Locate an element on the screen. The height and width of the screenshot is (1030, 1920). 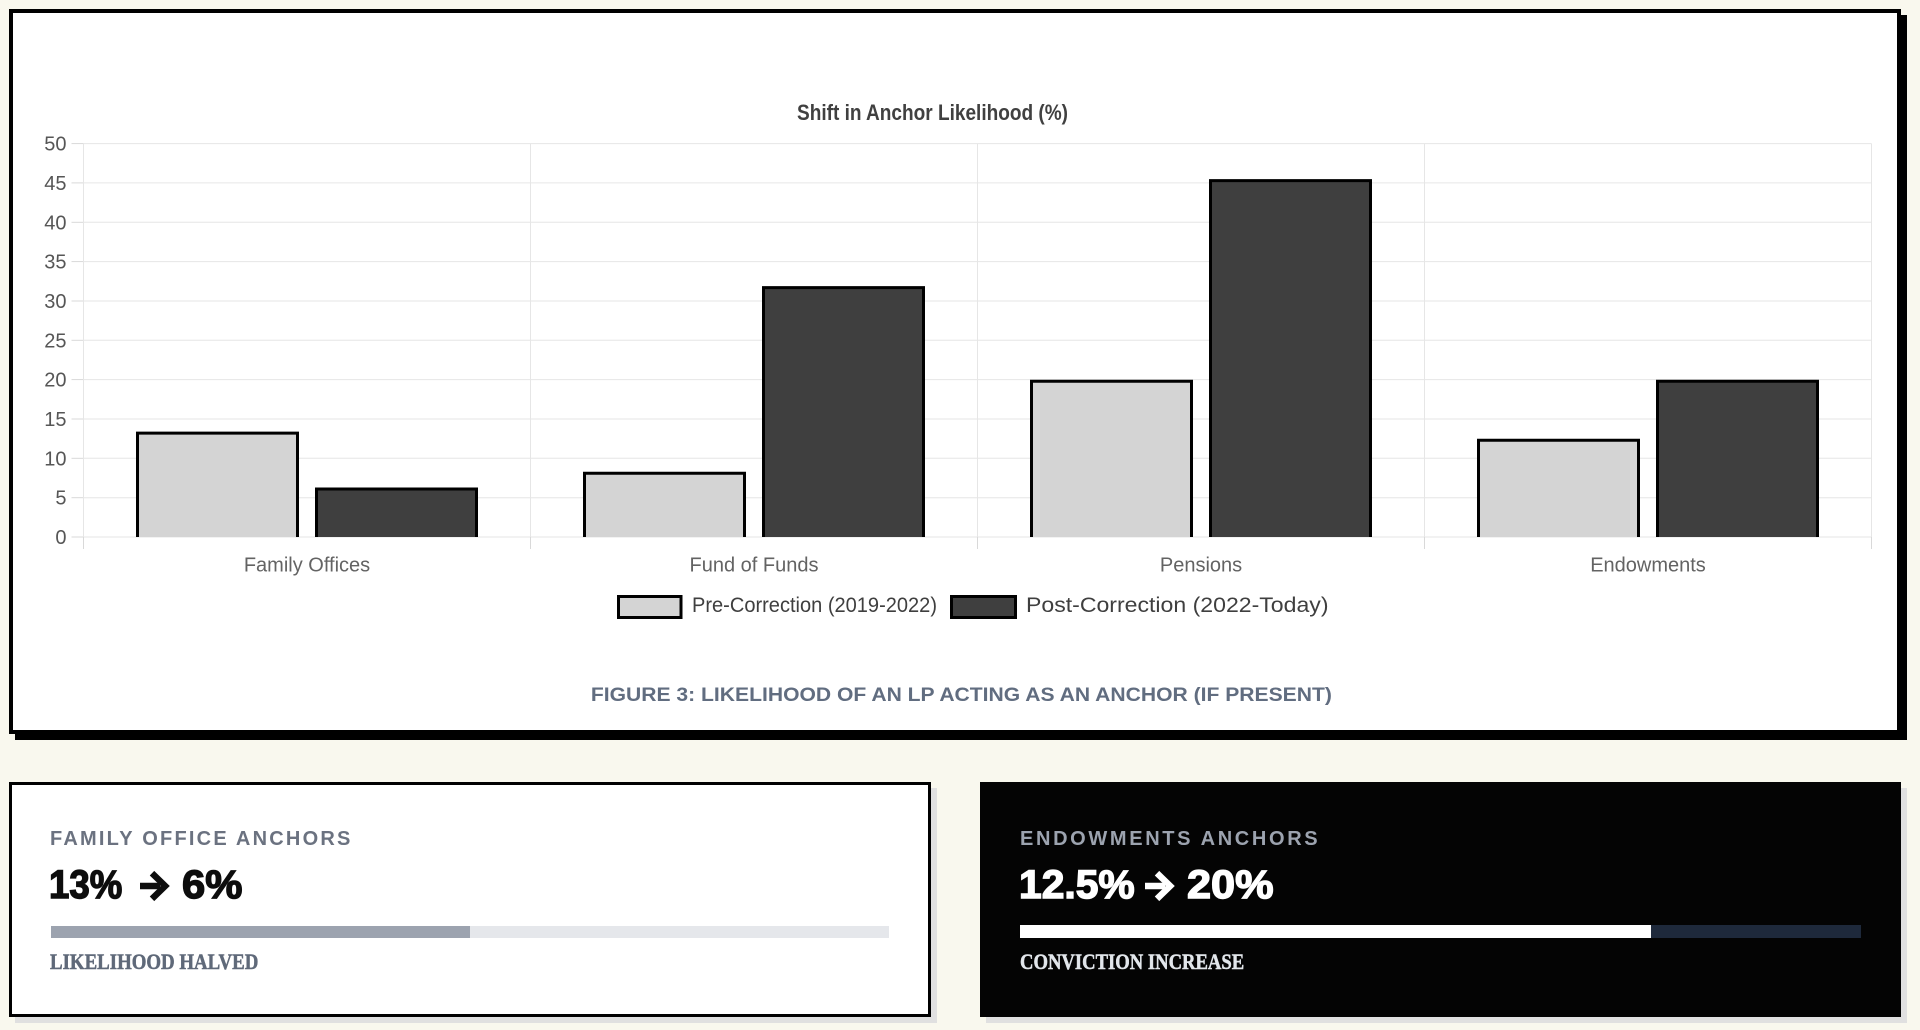
svg-text: 20 is located at coordinates (55, 381).